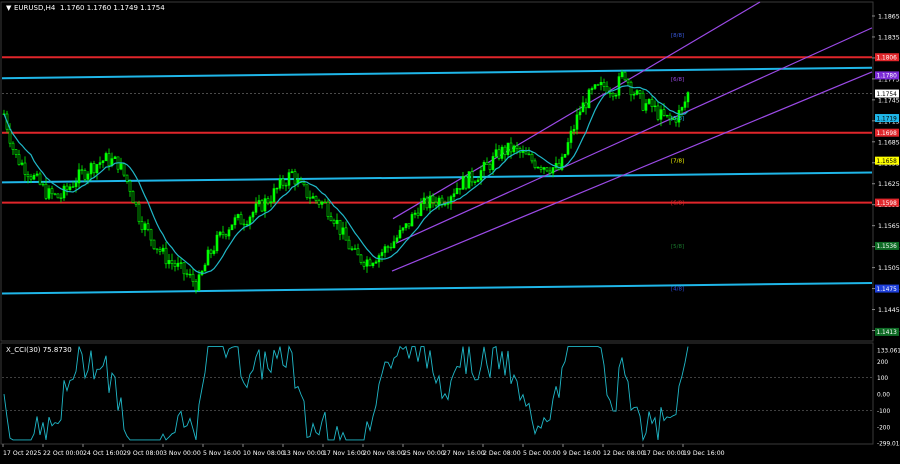 This screenshot has width=900, height=464. Describe the element at coordinates (887, 247) in the screenshot. I see `price-marker-label: 1.1536` at that location.